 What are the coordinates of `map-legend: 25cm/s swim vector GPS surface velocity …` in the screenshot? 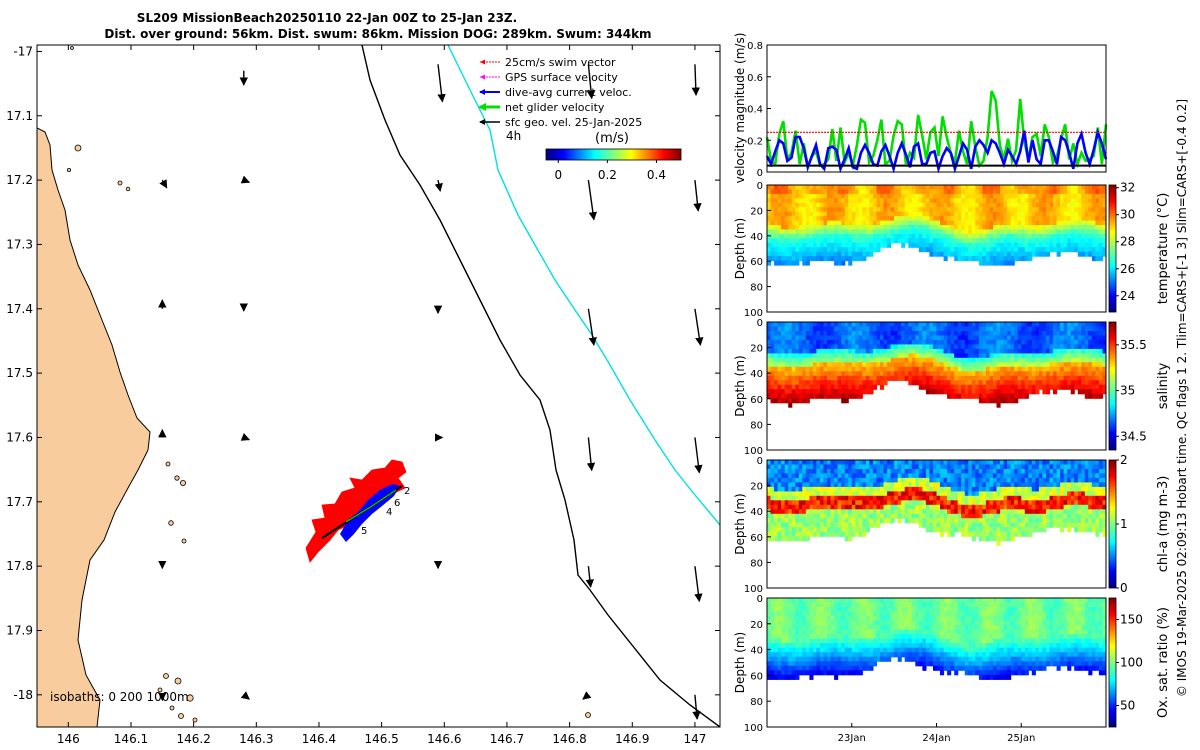 It's located at (560, 99).